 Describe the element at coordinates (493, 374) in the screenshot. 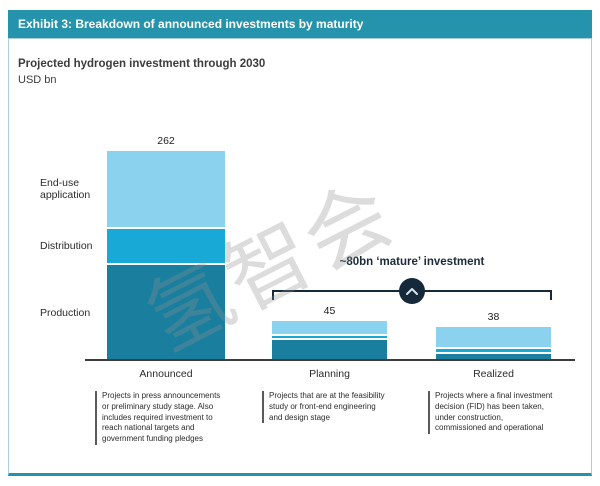

I see `category-label-realized: Realized` at that location.